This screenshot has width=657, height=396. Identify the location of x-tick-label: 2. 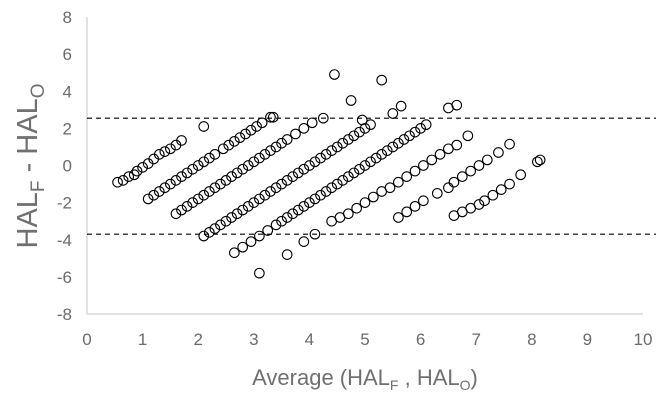
(197, 339).